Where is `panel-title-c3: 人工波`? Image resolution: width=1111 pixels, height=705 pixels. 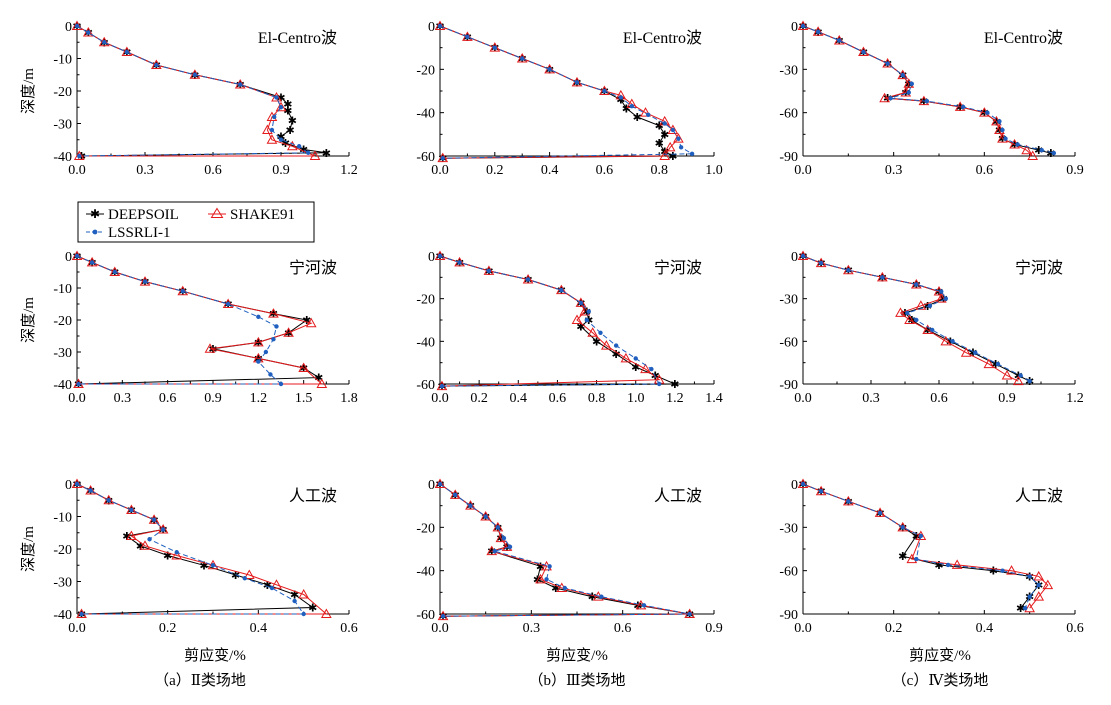
panel-title-c3: 人工波 is located at coordinates (1039, 496).